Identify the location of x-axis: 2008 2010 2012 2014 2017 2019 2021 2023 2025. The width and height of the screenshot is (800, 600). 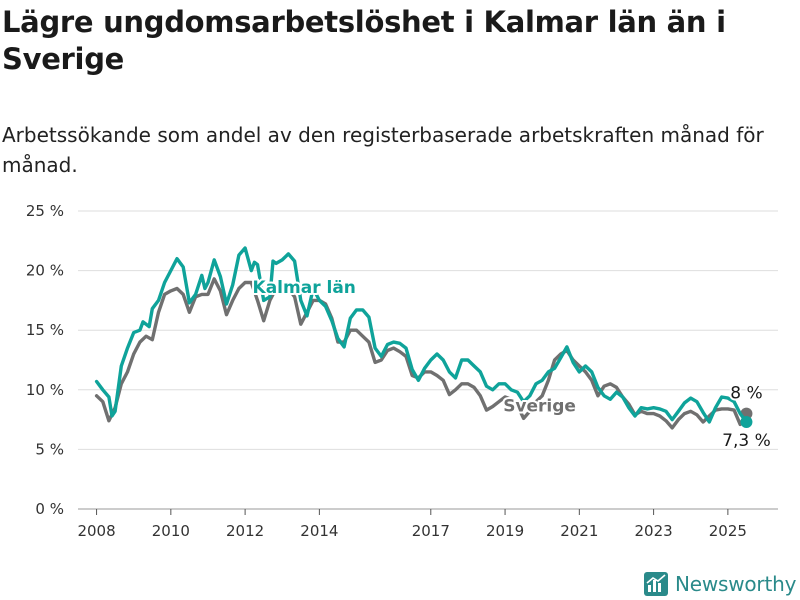
(412, 524).